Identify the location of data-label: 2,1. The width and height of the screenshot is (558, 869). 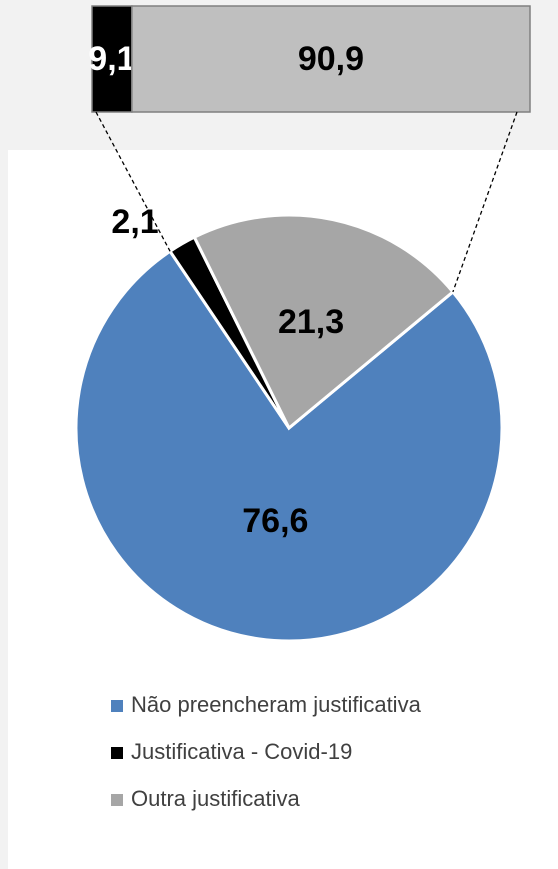
(134, 222).